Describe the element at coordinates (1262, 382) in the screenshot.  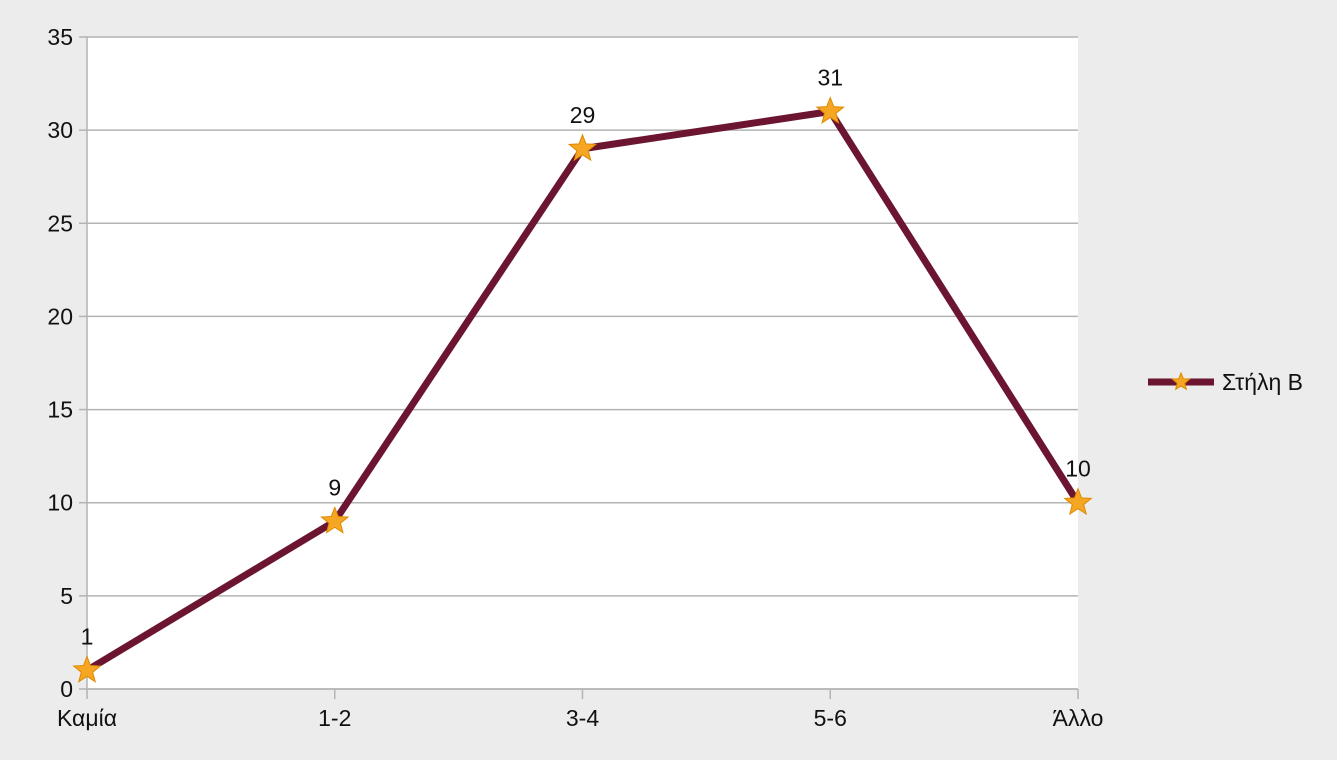
I see `legend-label: Στήλη B` at that location.